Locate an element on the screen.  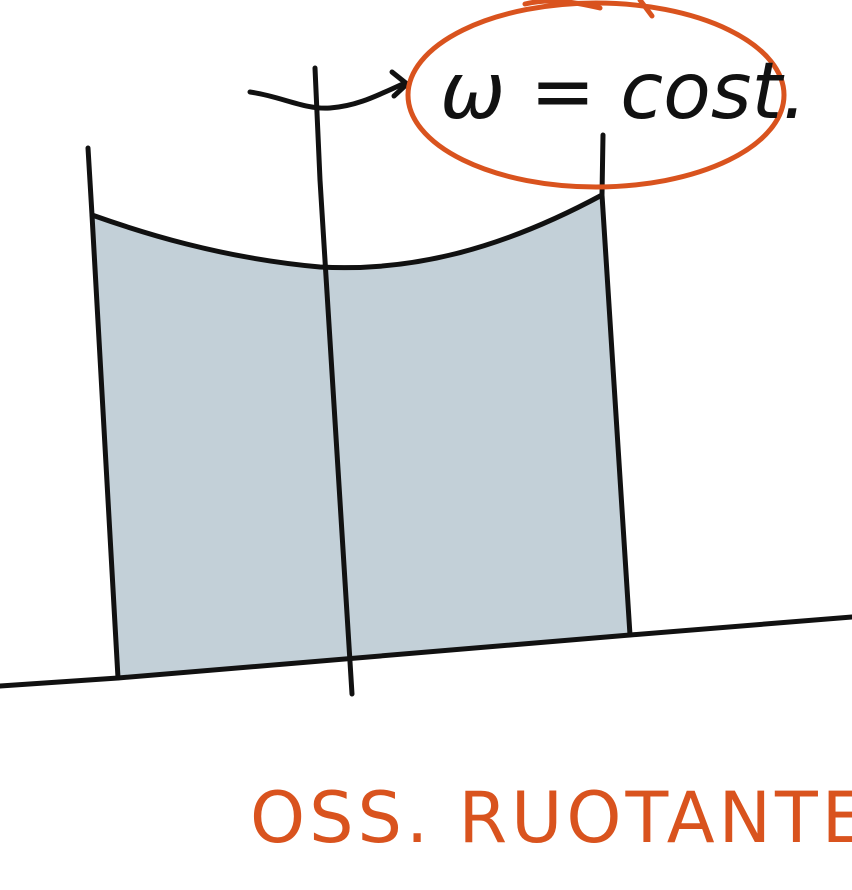
top-orange-tick is located at coordinates (646, 9).